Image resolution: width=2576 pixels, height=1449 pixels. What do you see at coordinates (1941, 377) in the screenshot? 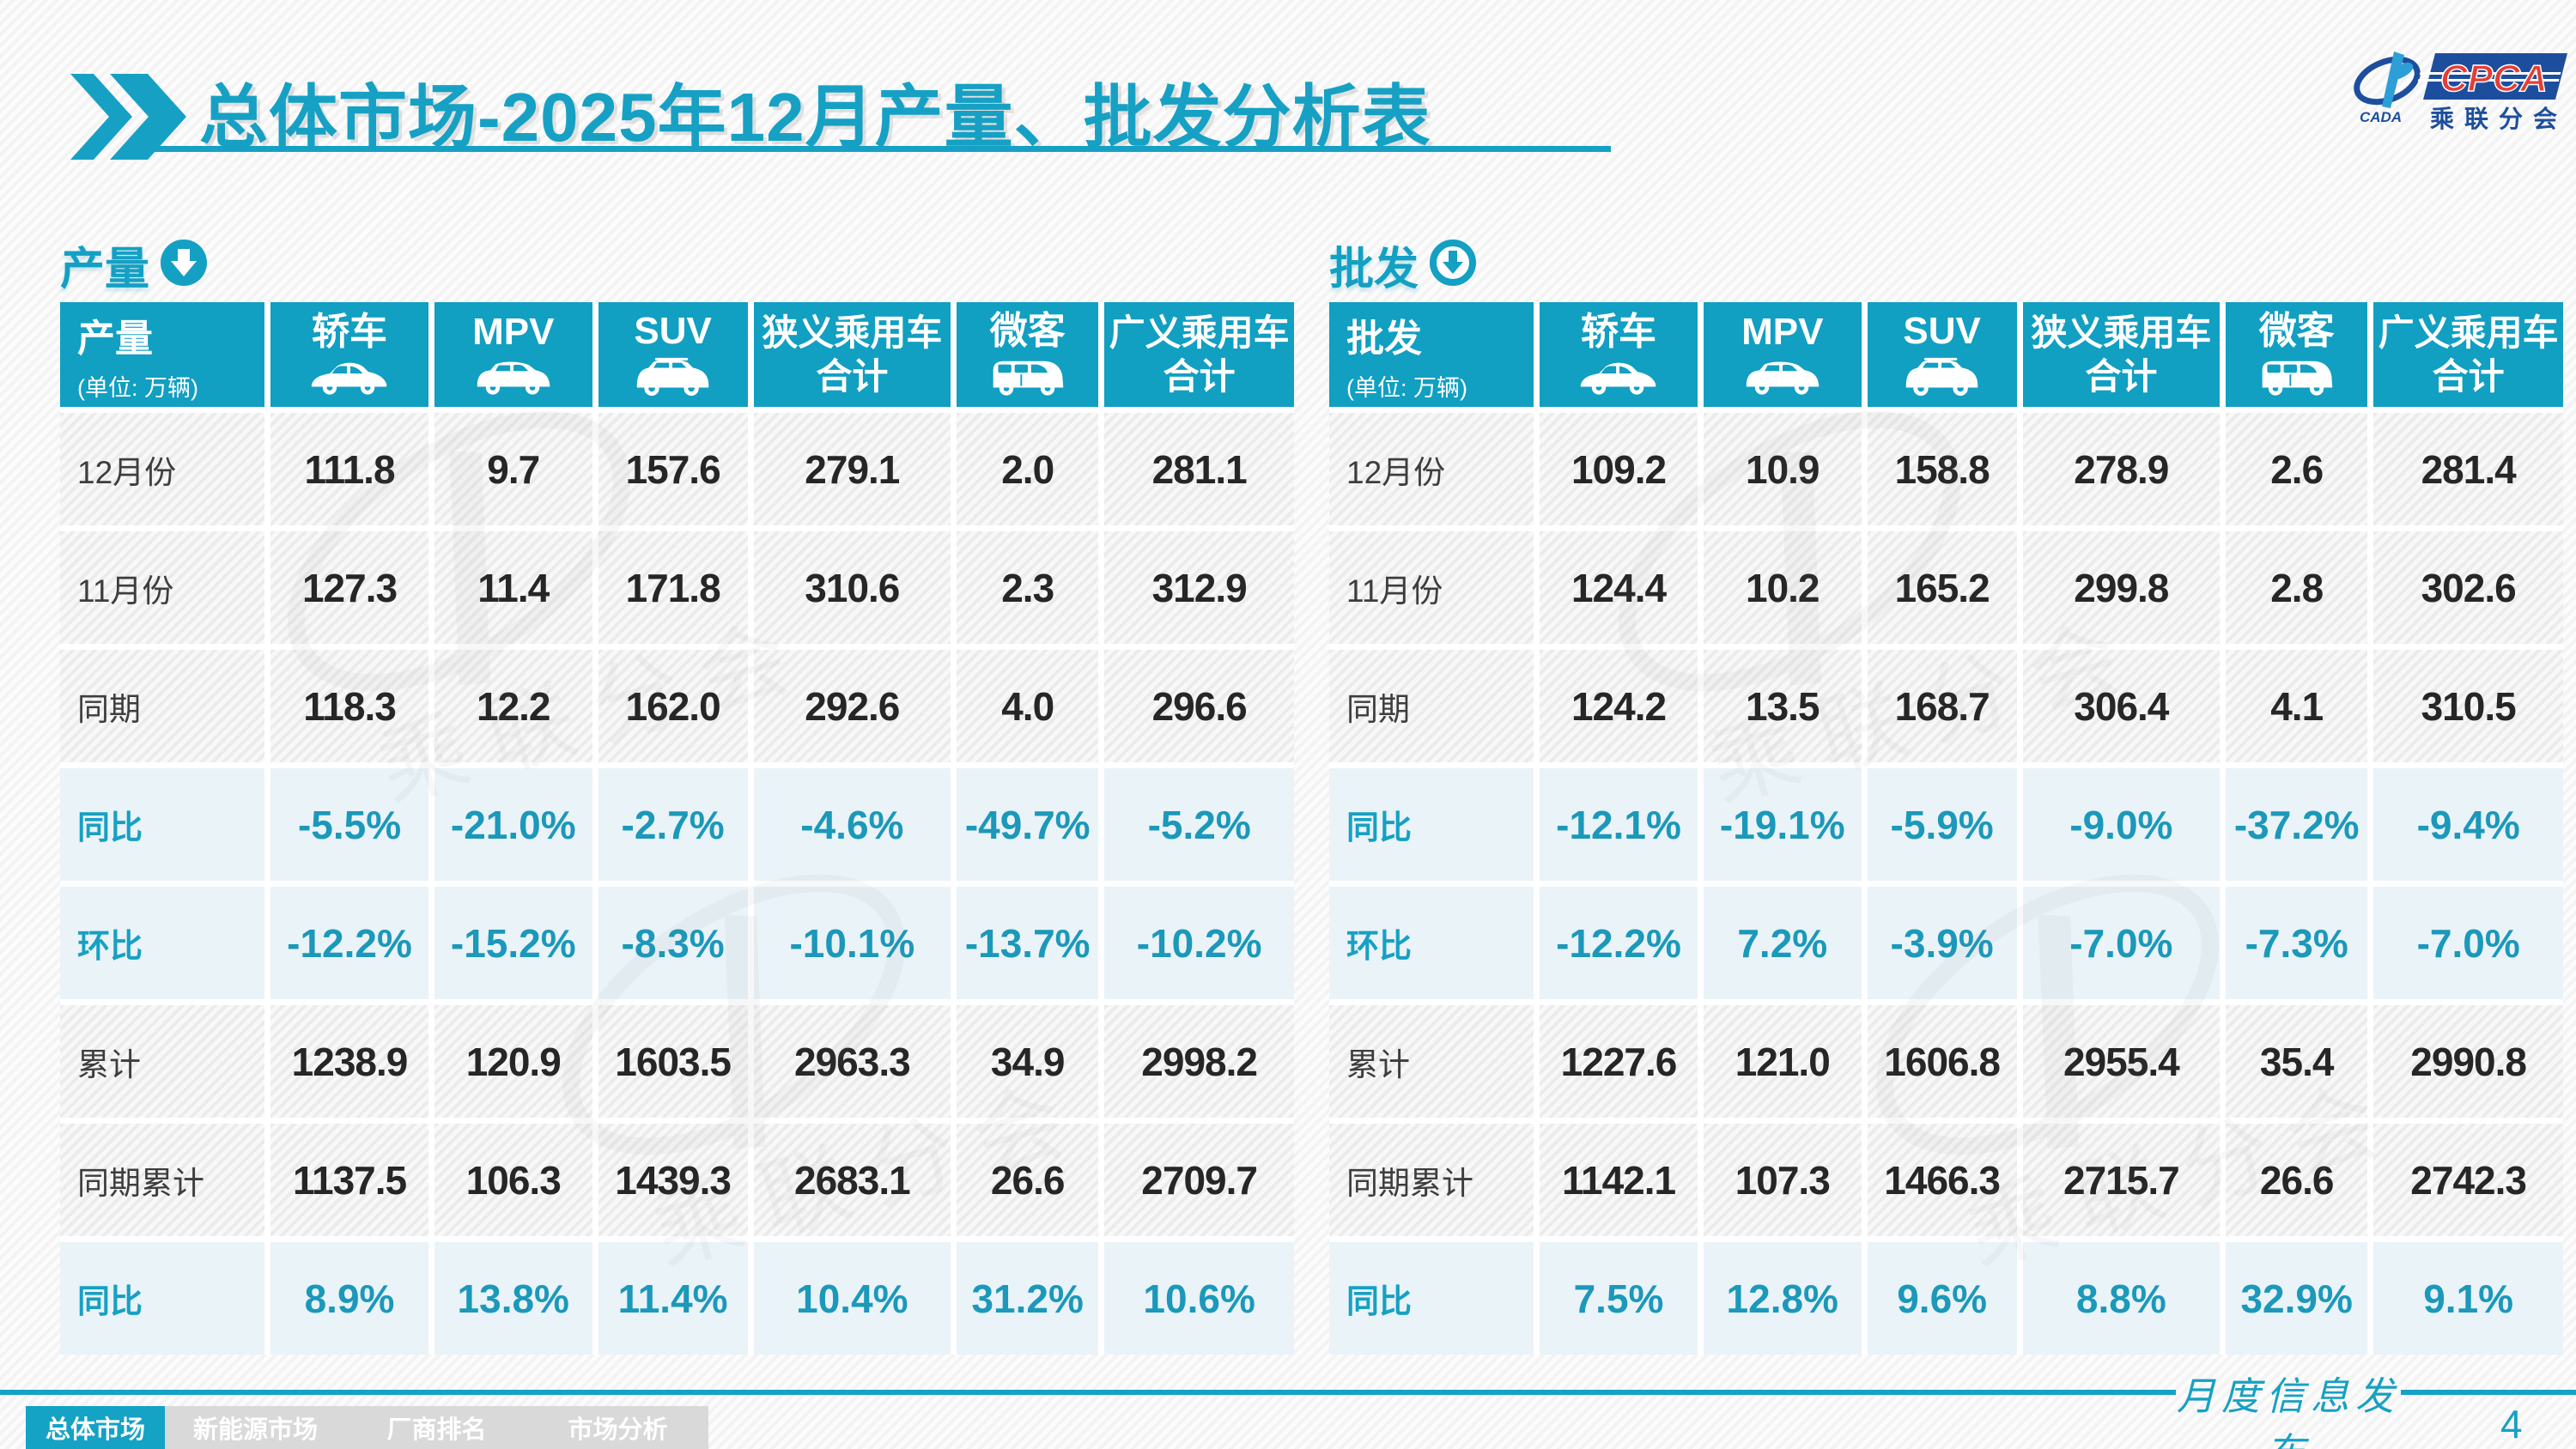
I see `suv-icon` at bounding box center [1941, 377].